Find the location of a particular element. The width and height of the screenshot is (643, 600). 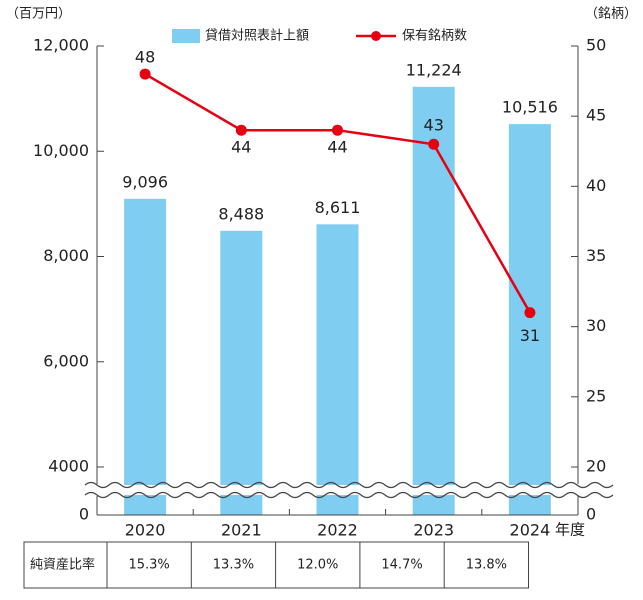

legend-label: 保有銘柄数 is located at coordinates (434, 36).